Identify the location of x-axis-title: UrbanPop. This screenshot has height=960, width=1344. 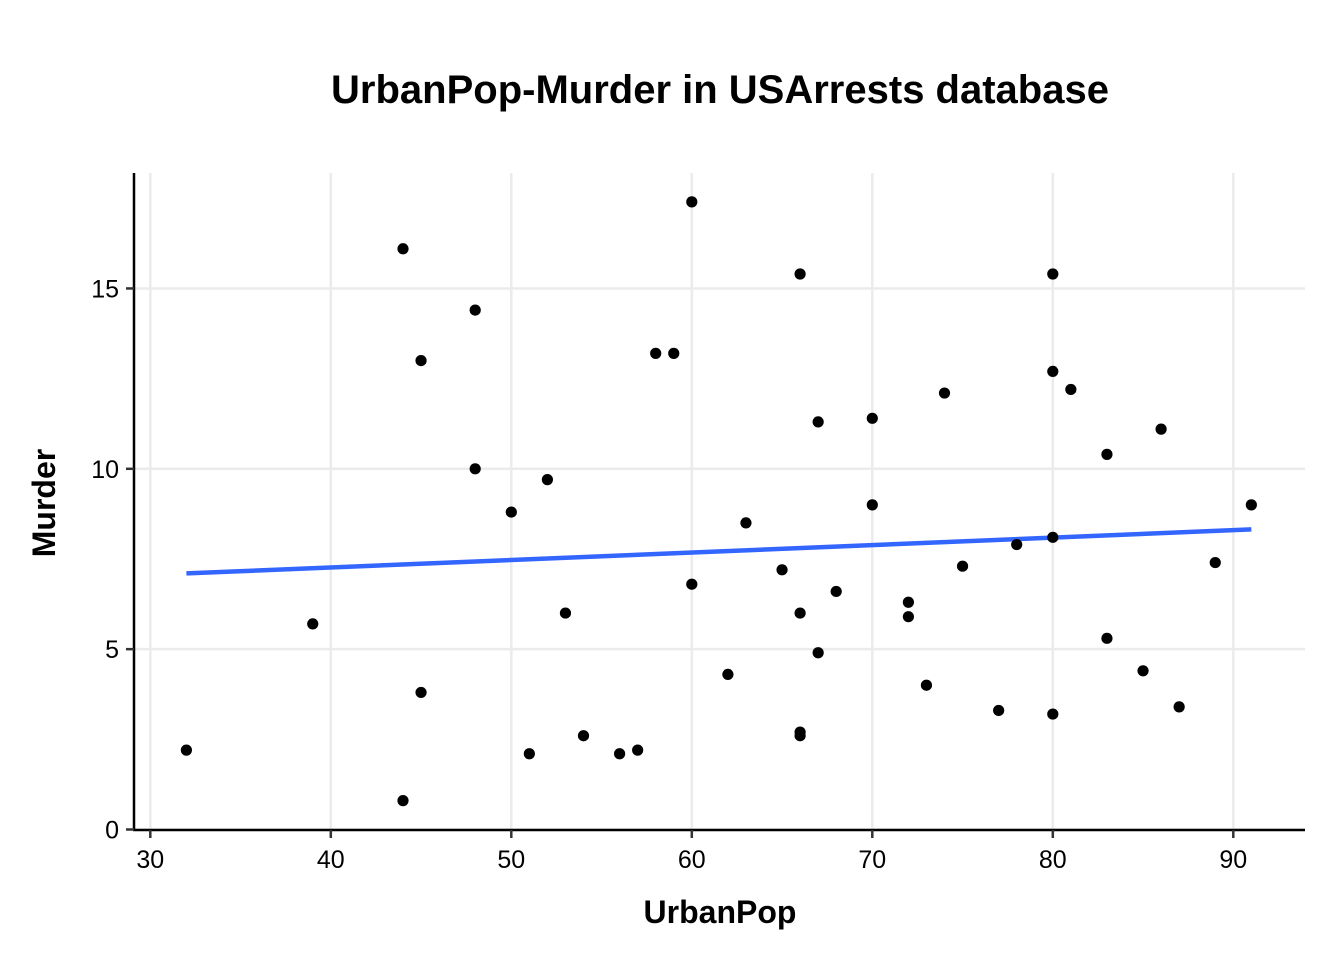
(720, 912).